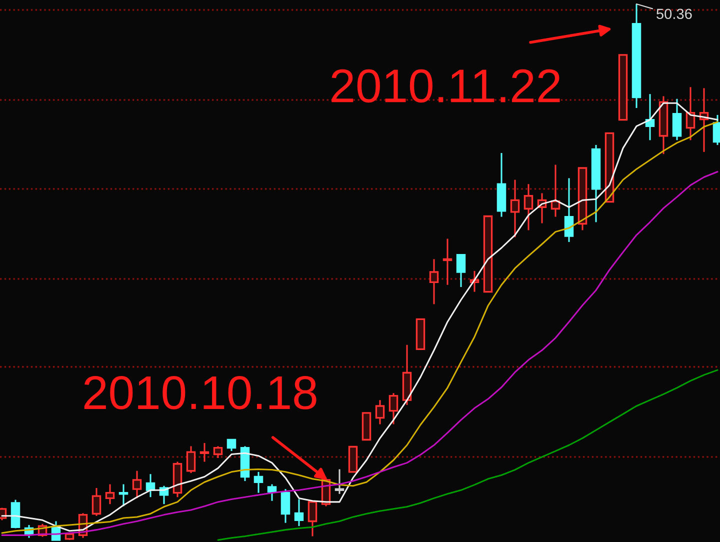 This screenshot has height=542, width=720. Describe the element at coordinates (446, 86) in the screenshot. I see `annotation: 2010.11.22` at that location.